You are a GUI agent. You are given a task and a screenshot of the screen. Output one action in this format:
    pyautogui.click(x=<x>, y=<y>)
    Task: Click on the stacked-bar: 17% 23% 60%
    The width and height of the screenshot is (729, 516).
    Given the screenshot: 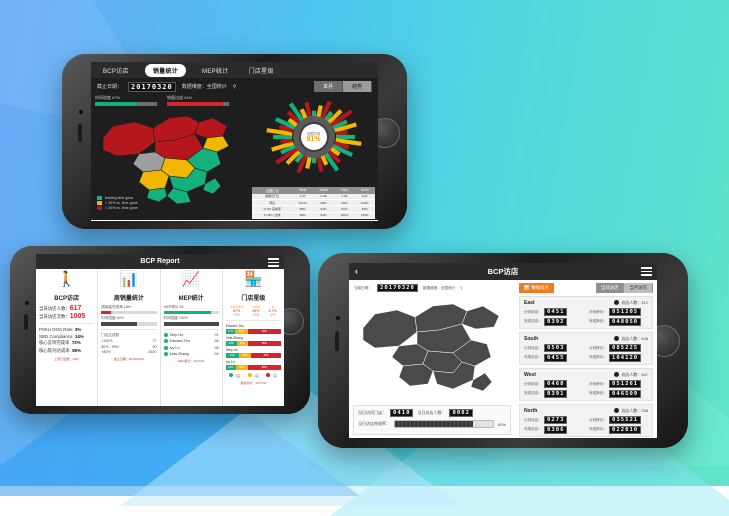 What is the action you would take?
    pyautogui.click(x=253, y=331)
    